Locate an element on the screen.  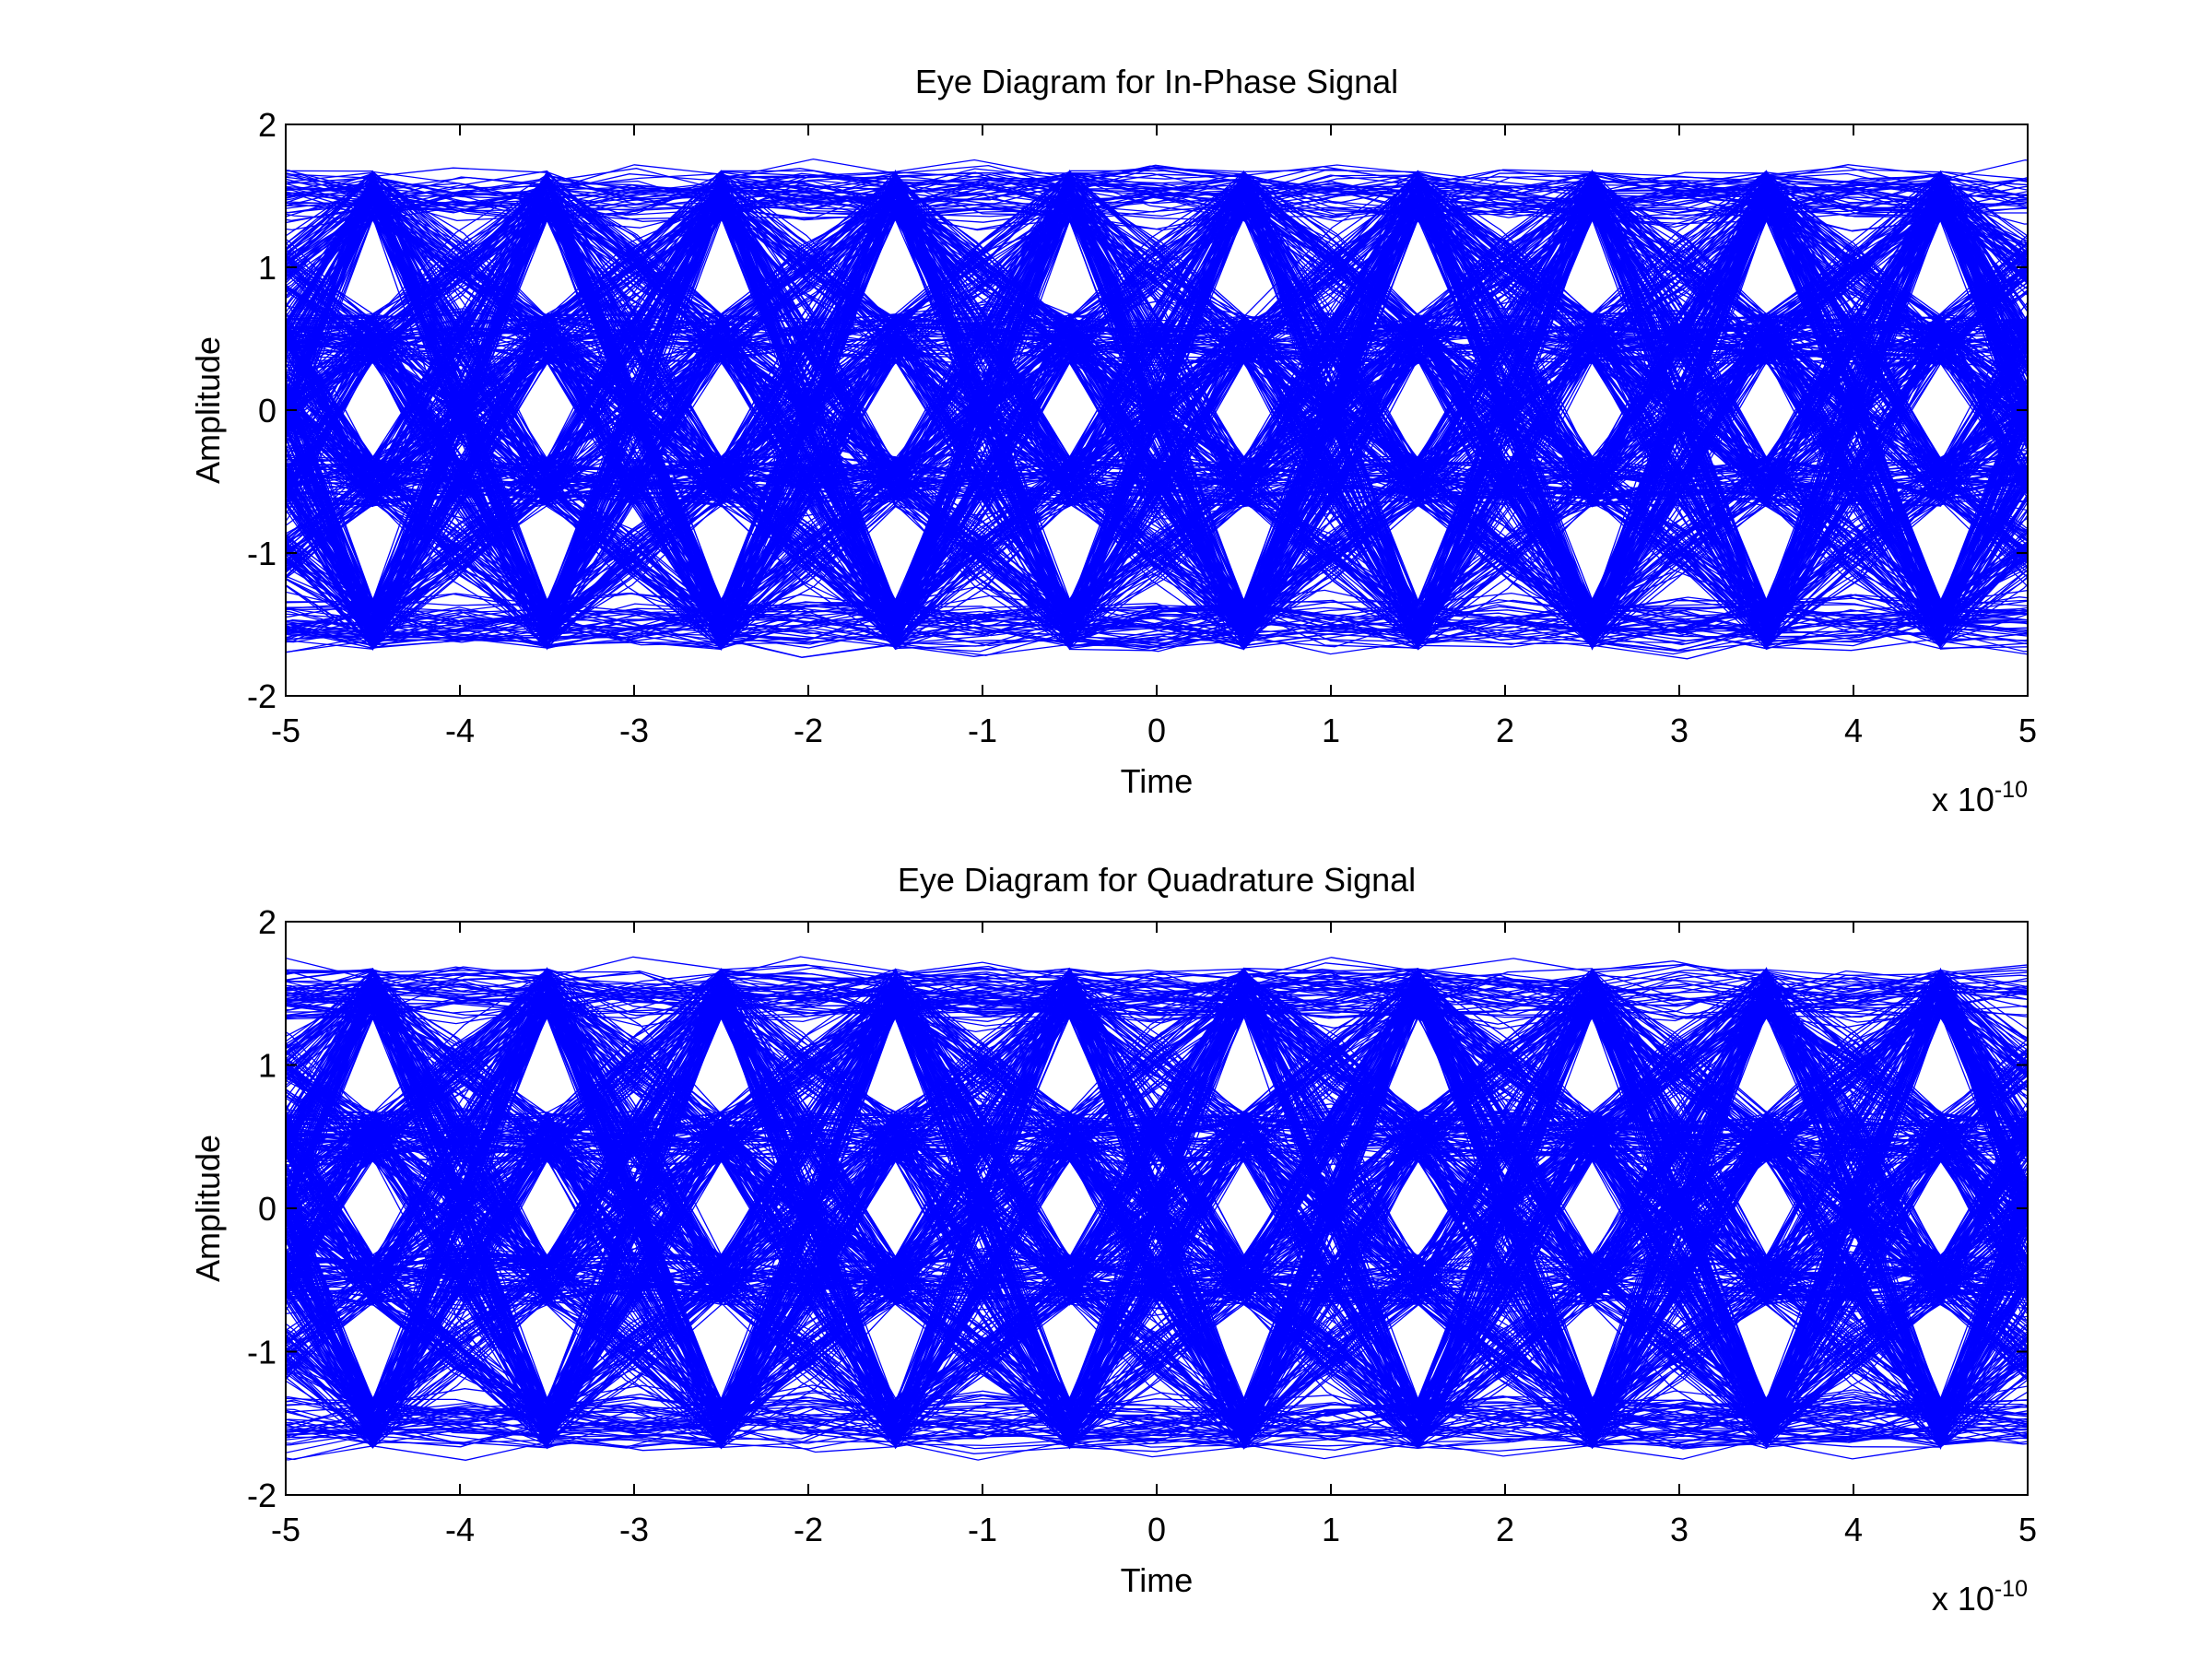
quadrature-xtick-label: 2 is located at coordinates (1505, 1529).